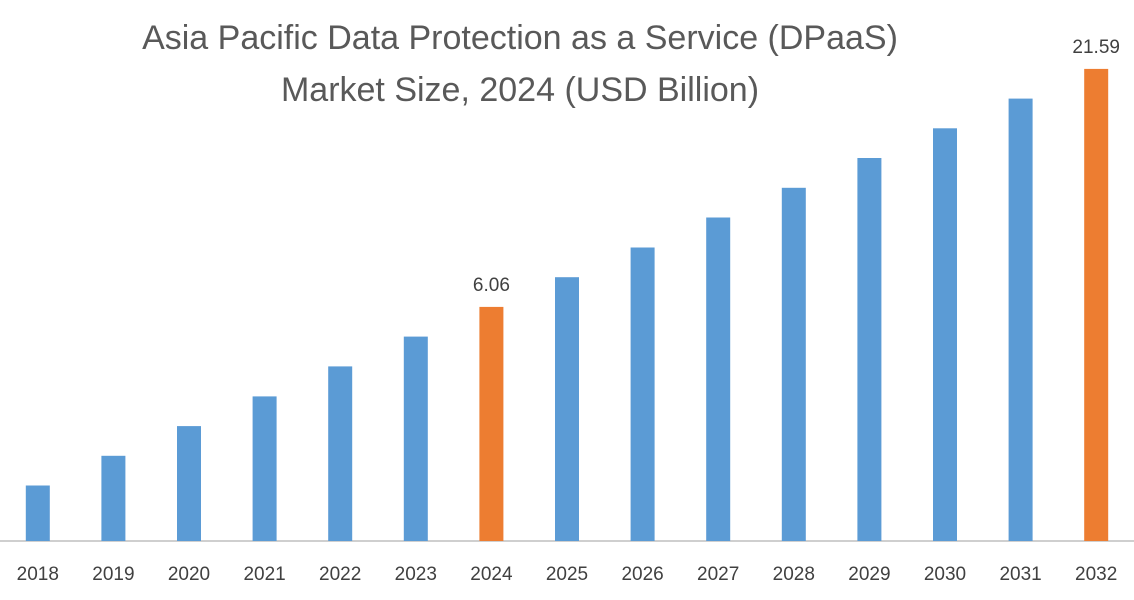 The width and height of the screenshot is (1134, 600). I want to click on x-tick-label-2023: 2023, so click(416, 574).